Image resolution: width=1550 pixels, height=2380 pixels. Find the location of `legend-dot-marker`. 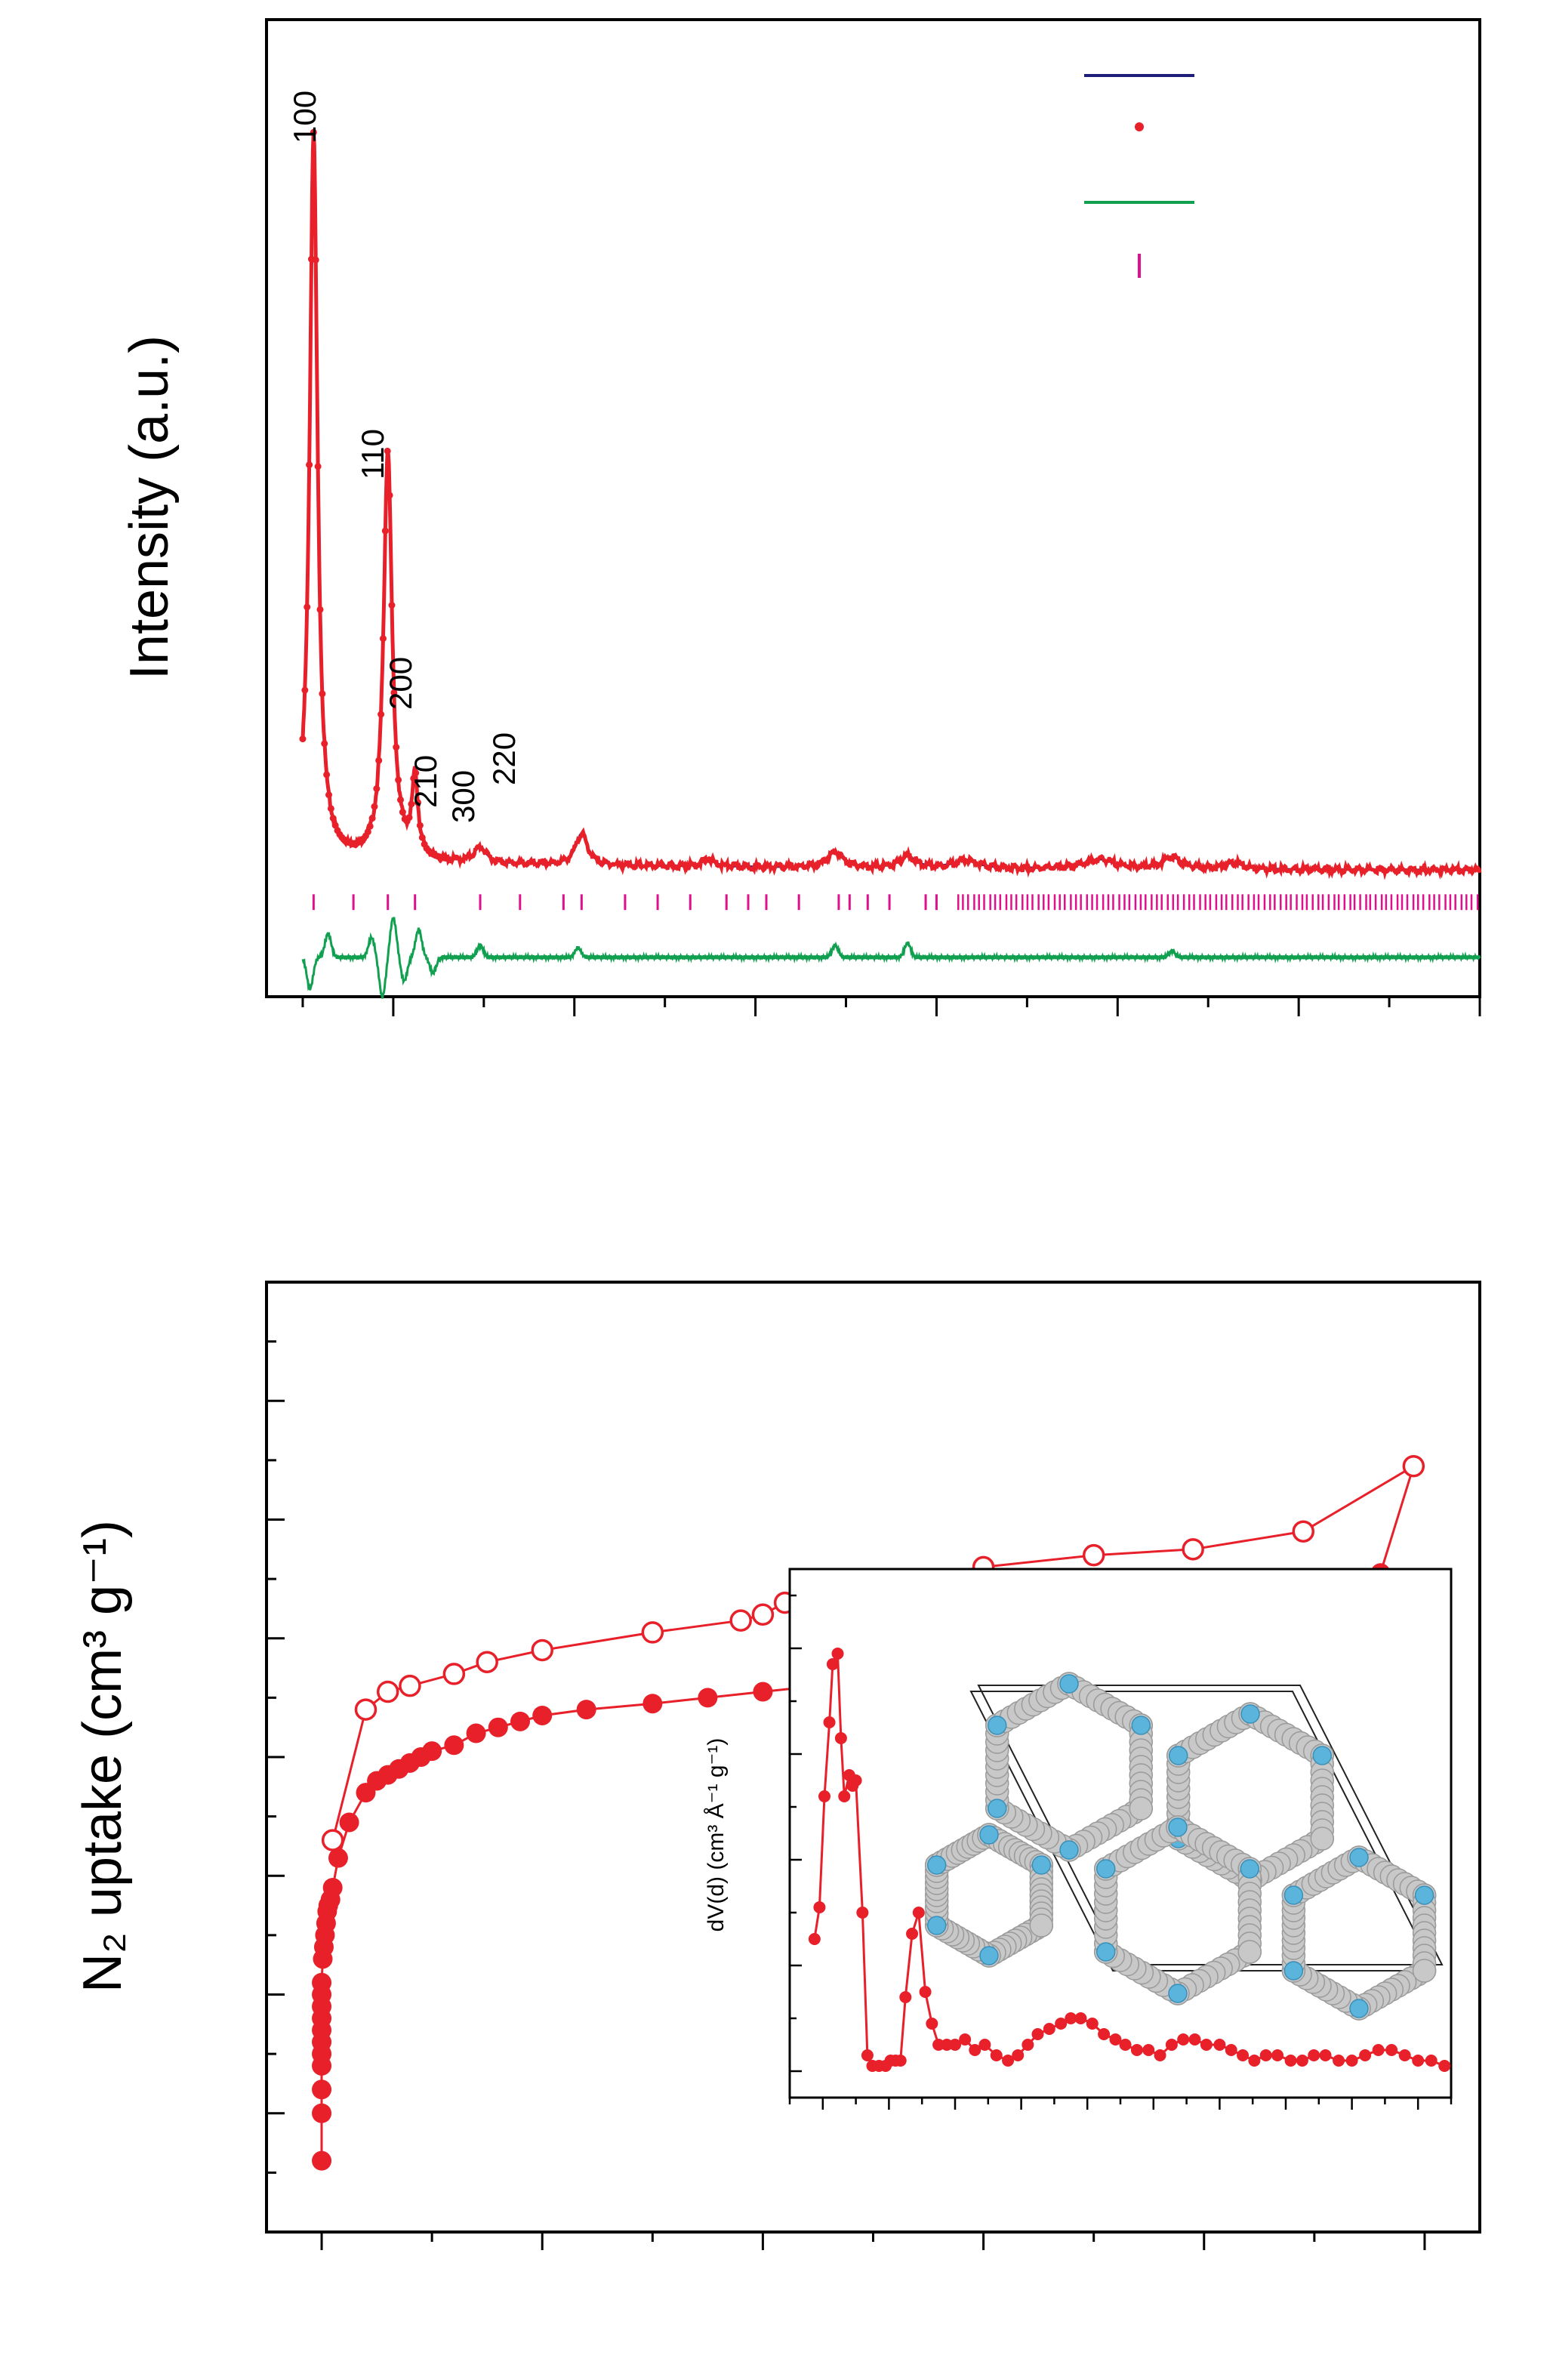

legend-dot-marker is located at coordinates (1139, 126).